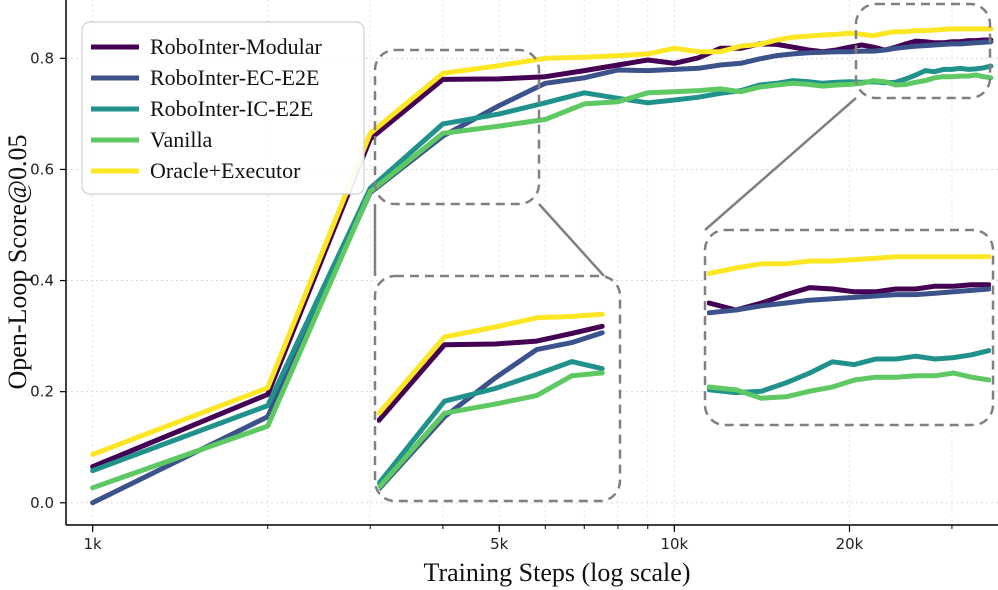  What do you see at coordinates (42, 58) in the screenshot?
I see `y-tick-label: 0.8` at bounding box center [42, 58].